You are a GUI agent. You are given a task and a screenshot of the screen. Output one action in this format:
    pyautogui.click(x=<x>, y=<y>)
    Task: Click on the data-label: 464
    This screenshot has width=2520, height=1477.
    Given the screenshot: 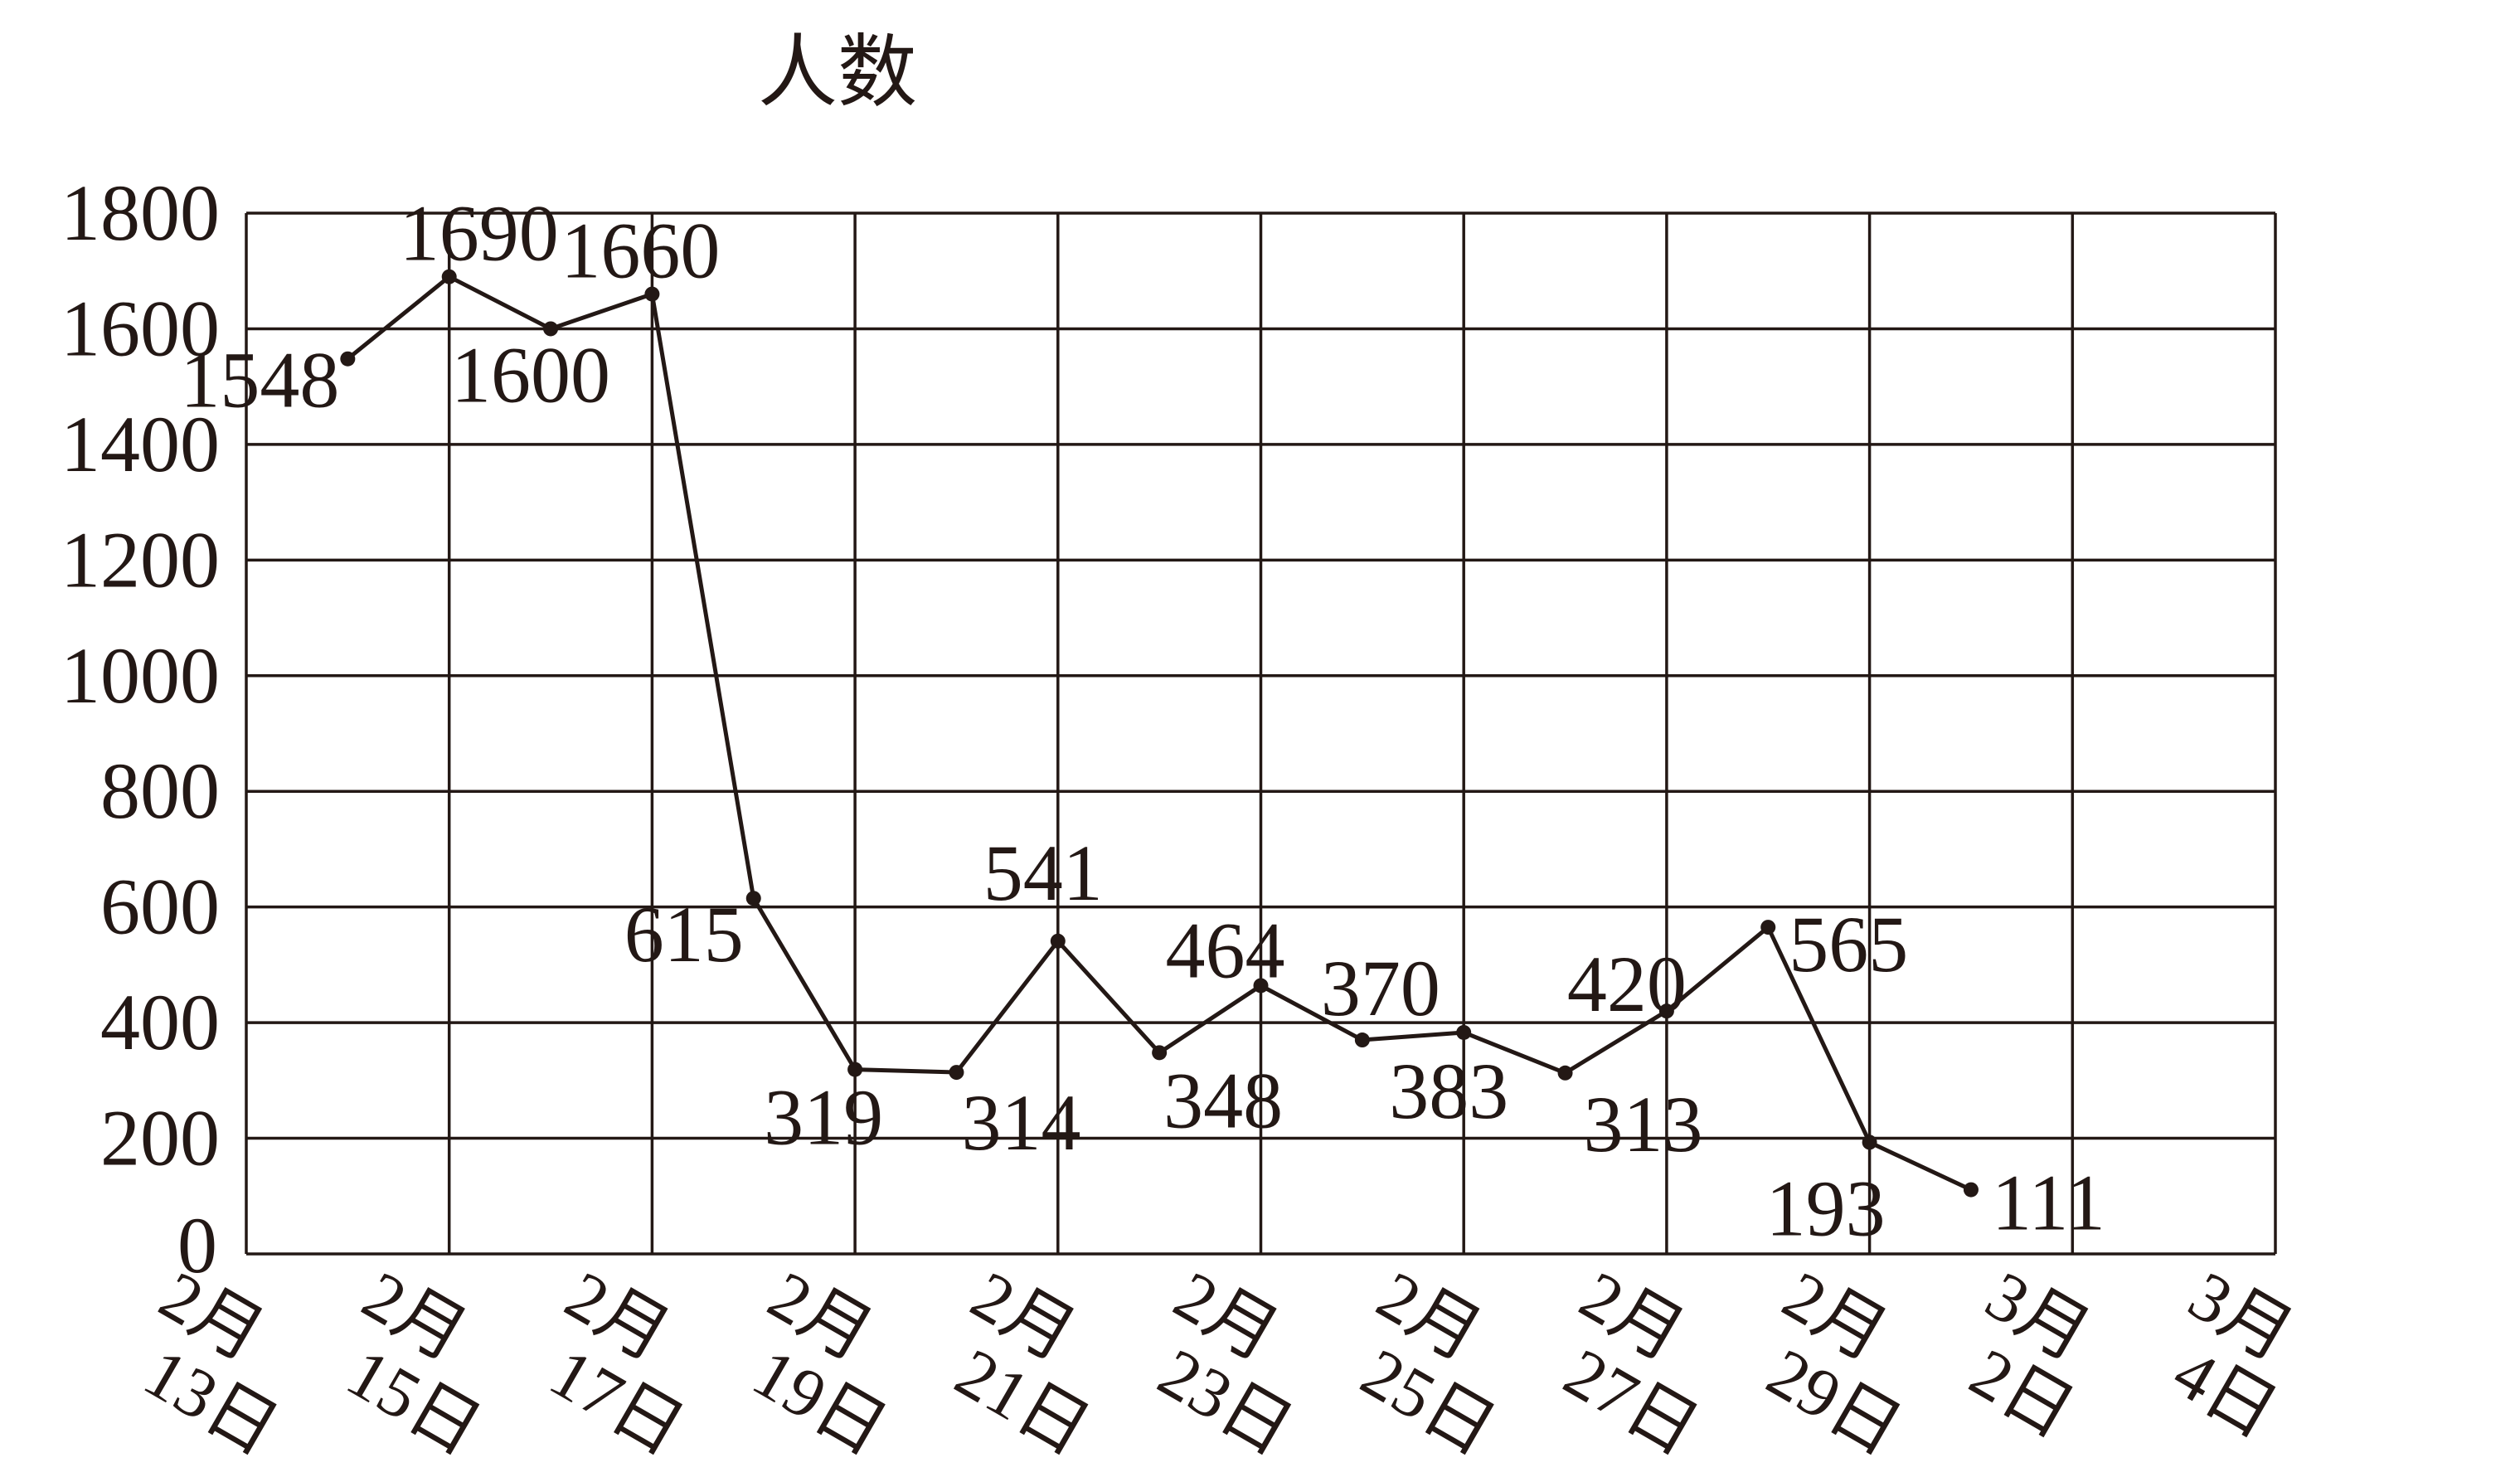 What is the action you would take?
    pyautogui.click(x=1225, y=950)
    